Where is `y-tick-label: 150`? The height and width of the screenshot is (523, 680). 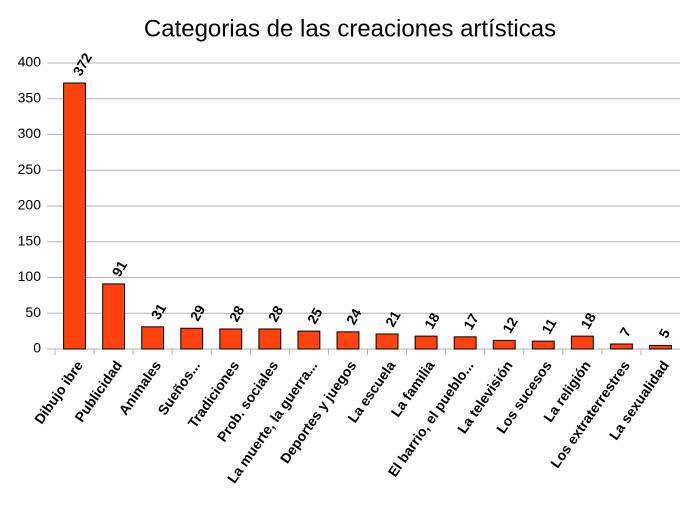 y-tick-label: 150 is located at coordinates (30, 240).